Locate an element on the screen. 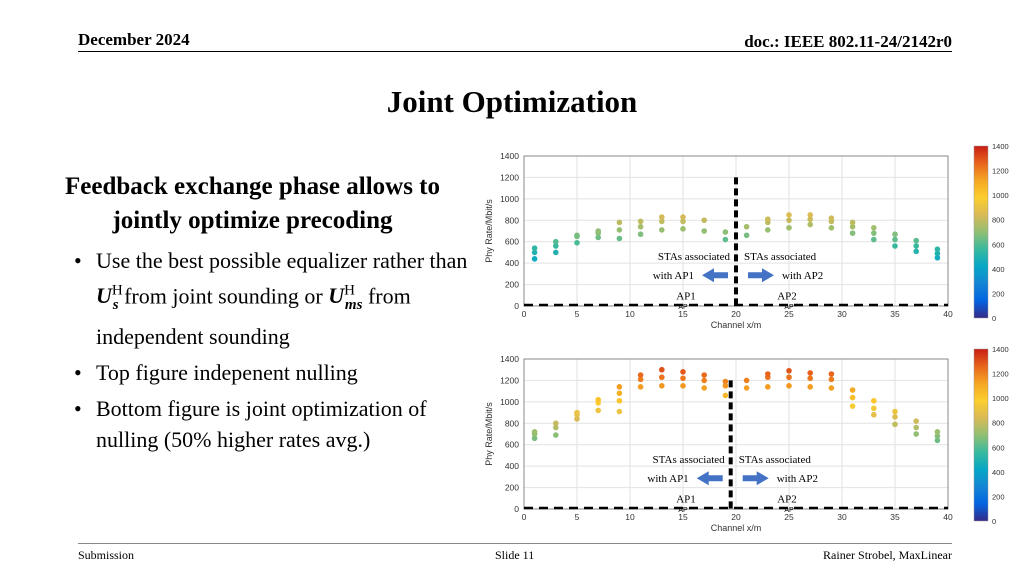 This screenshot has width=1024, height=576. annotation-left-line1: STAs associated is located at coordinates (689, 460).